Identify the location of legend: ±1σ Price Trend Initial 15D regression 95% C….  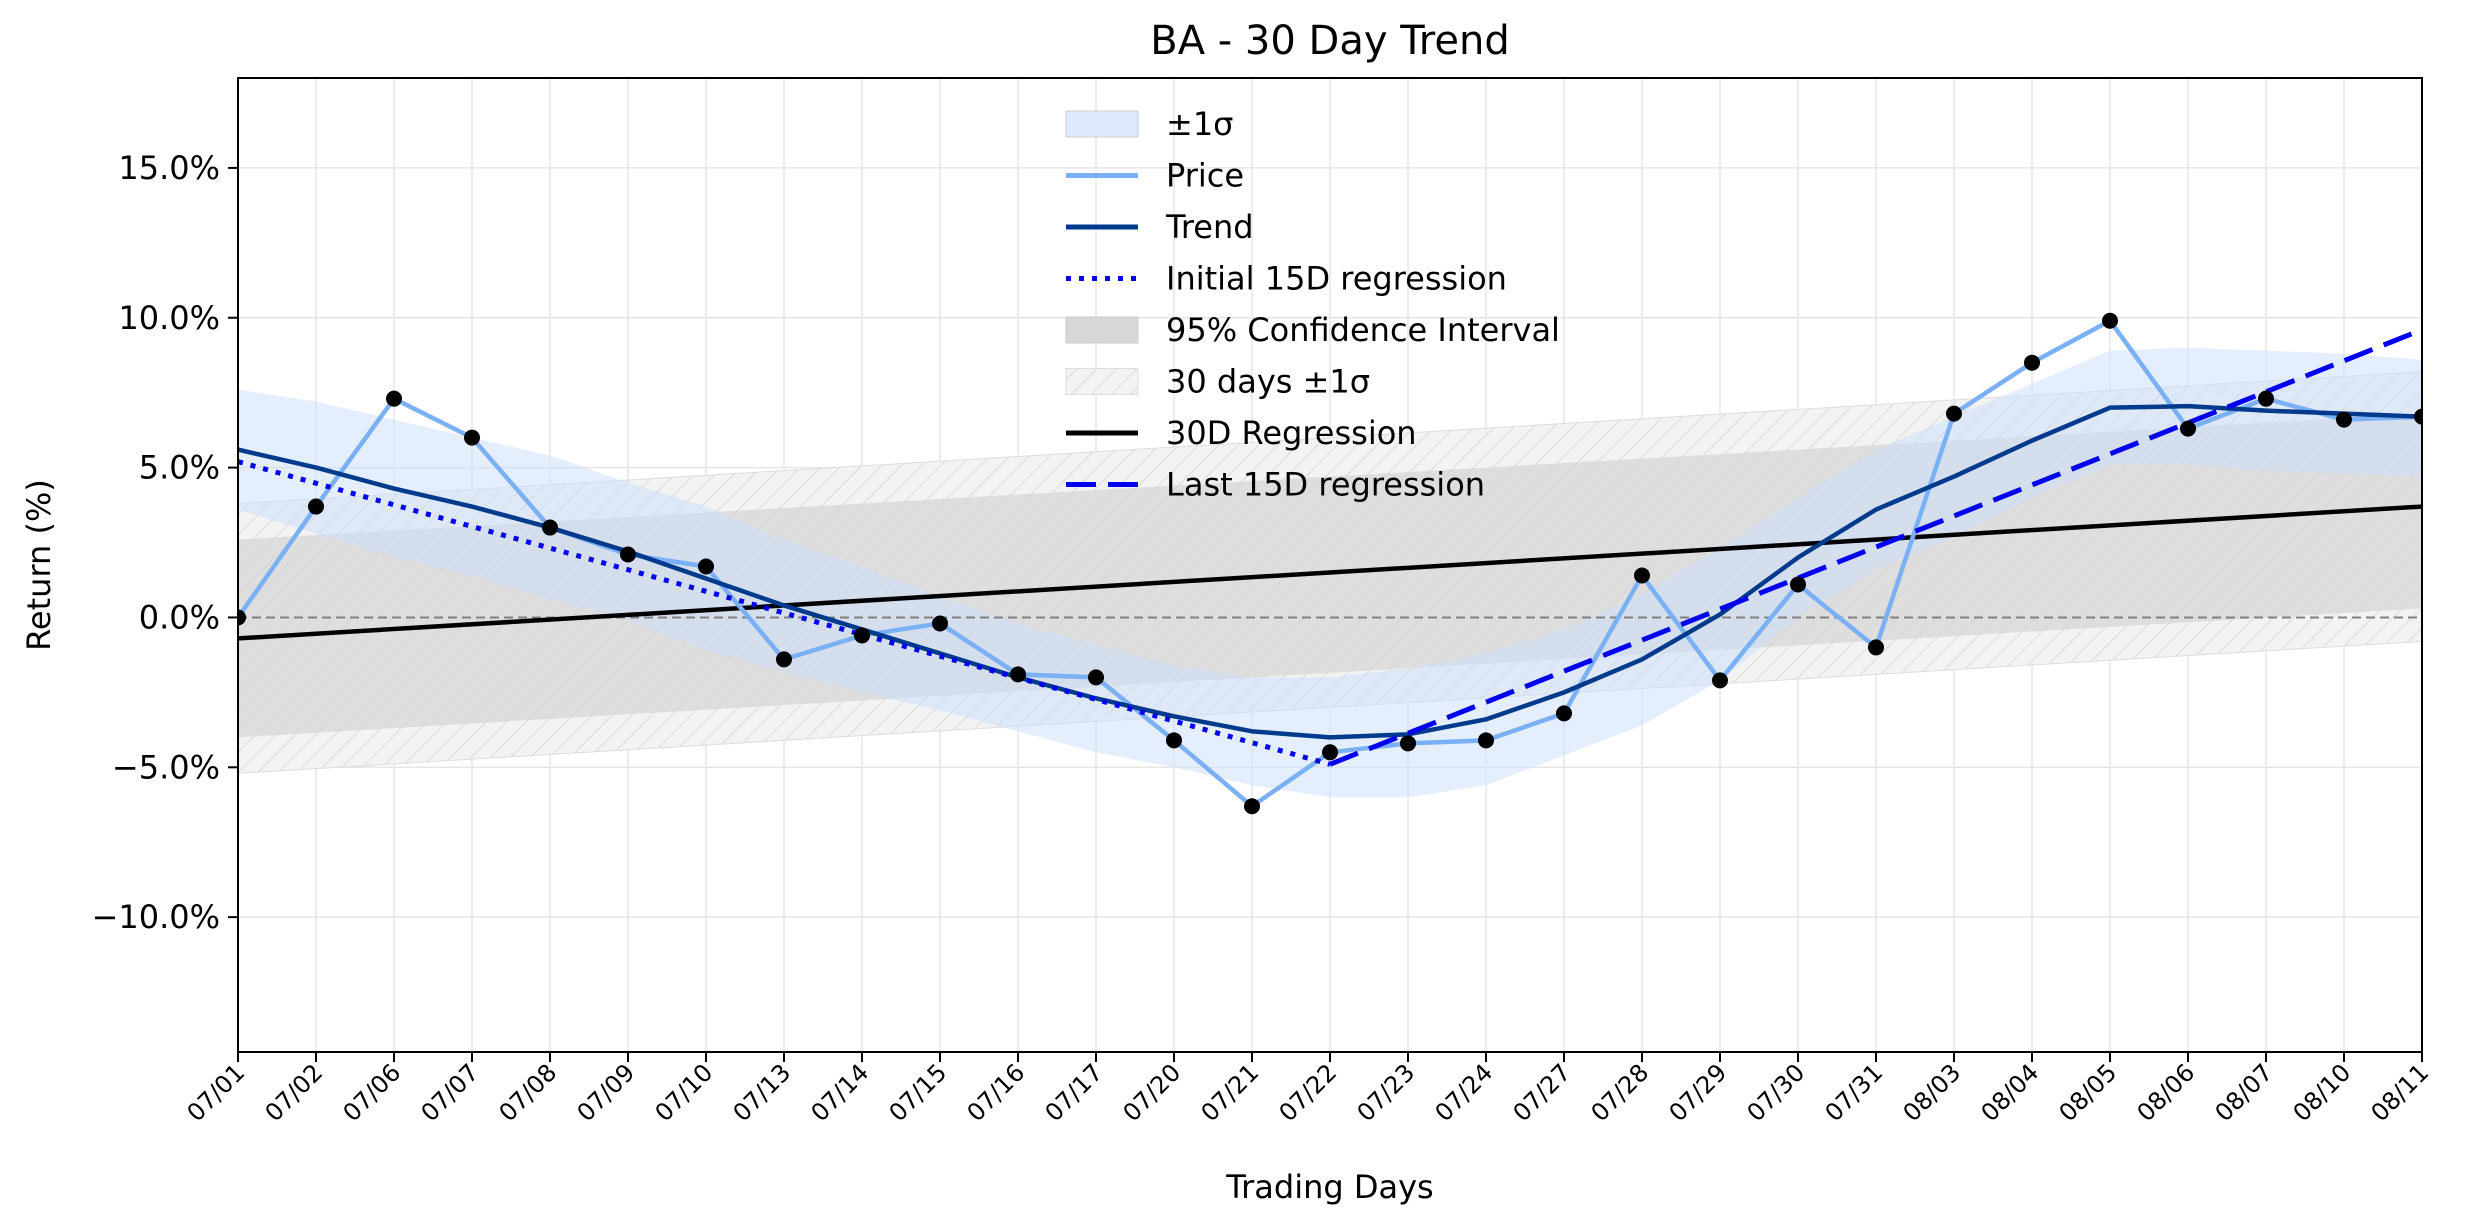
(1312, 304).